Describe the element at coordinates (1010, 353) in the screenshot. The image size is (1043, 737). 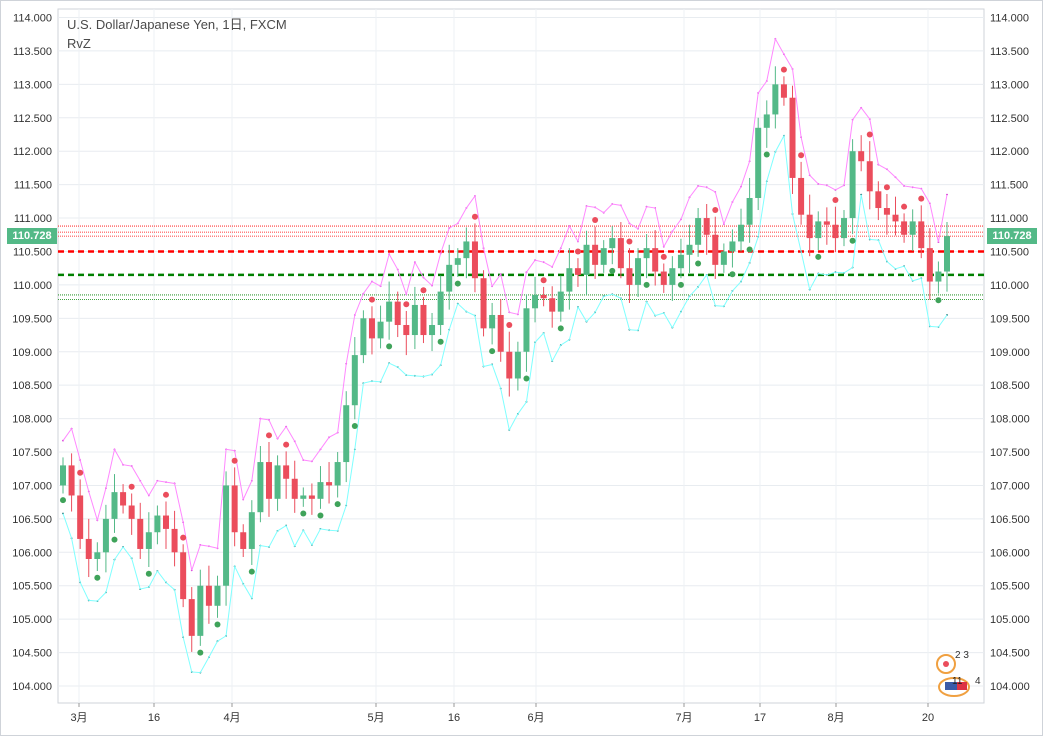
I see `price-tick-right: 109.000` at that location.